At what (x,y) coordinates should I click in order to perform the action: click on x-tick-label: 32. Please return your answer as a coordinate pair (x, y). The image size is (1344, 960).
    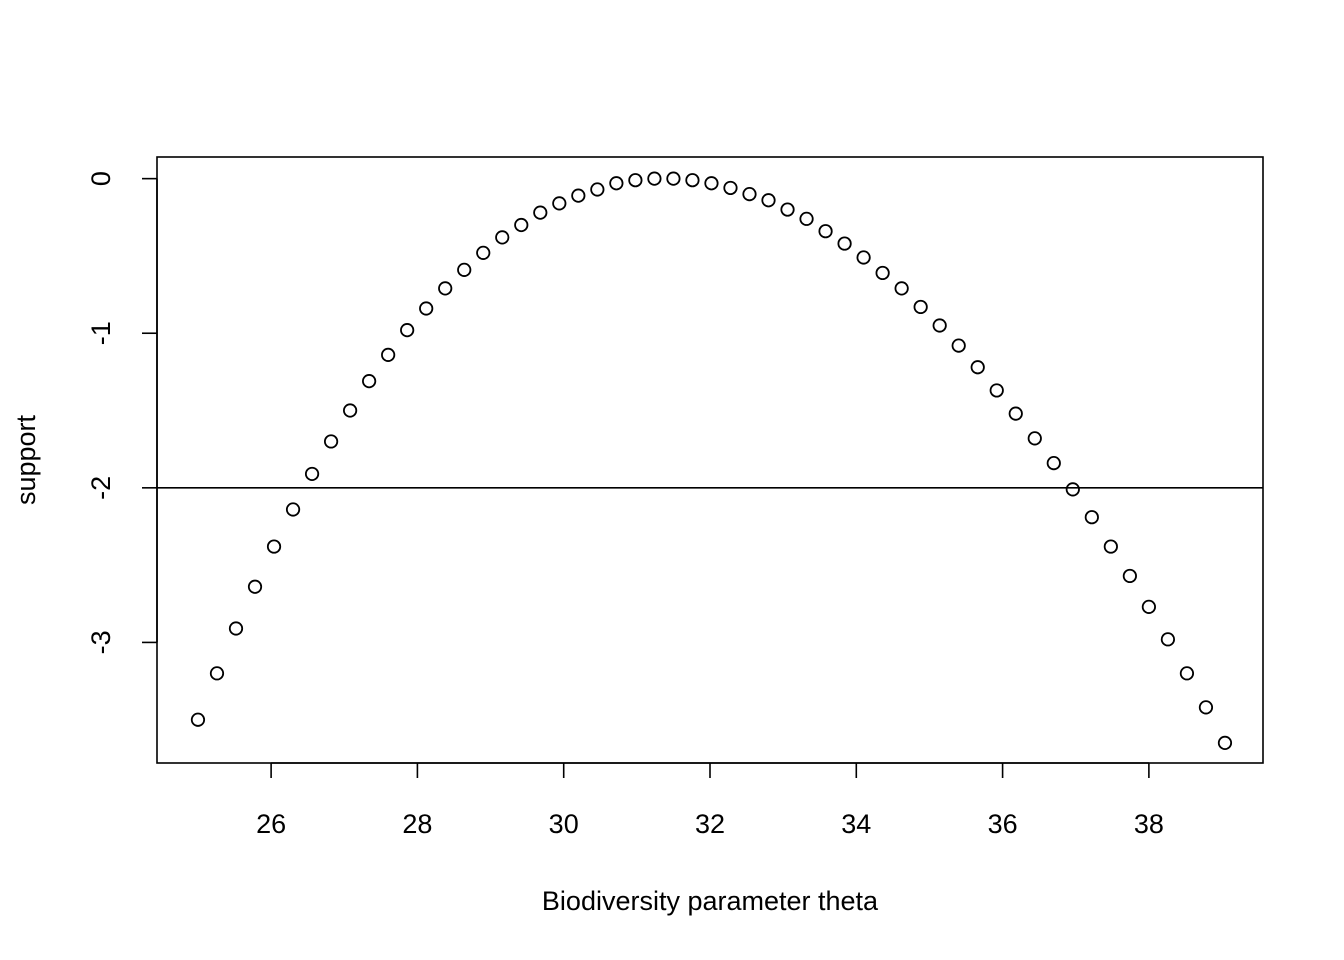
    Looking at the image, I should click on (710, 824).